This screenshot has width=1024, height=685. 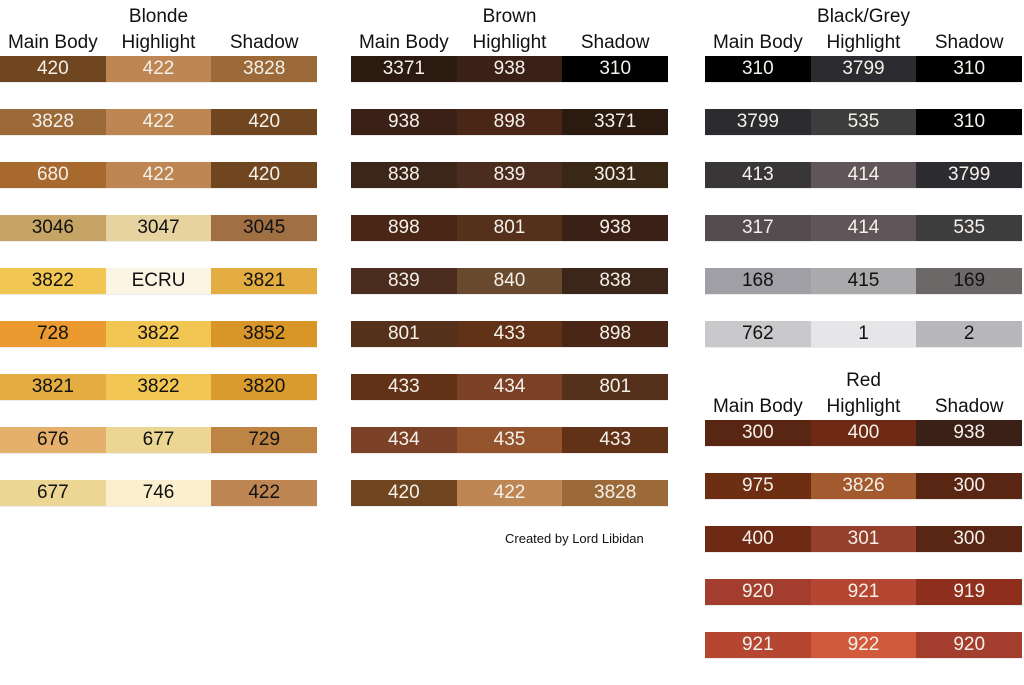 I want to click on swatch-row: 310 3799 310, so click(x=864, y=69).